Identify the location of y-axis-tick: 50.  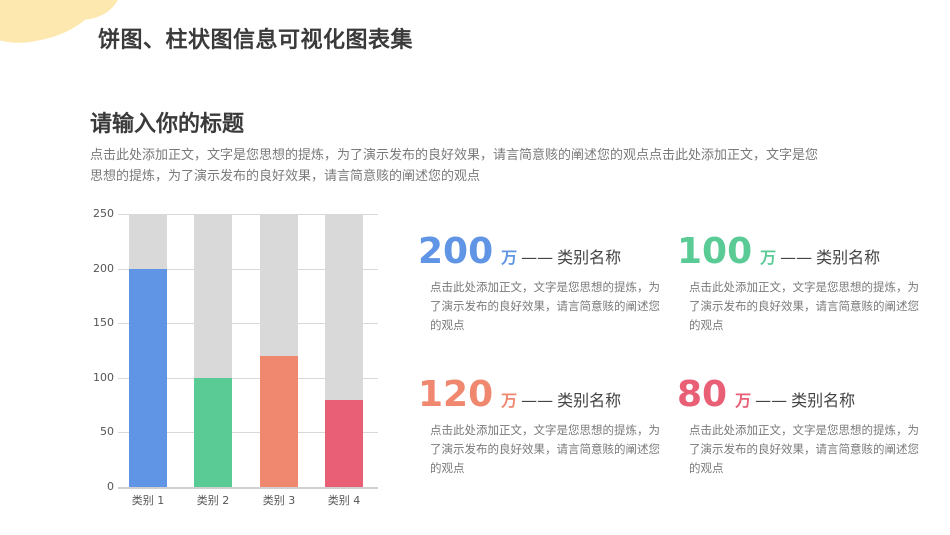
(107, 432).